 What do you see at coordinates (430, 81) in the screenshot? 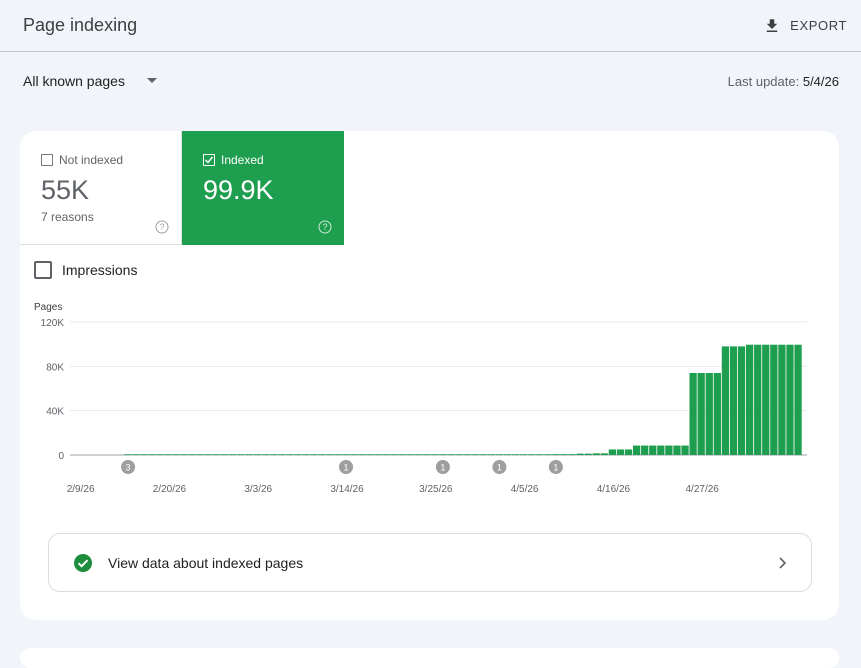
I see `filter-row: All known pages Last update: 5/4/26` at bounding box center [430, 81].